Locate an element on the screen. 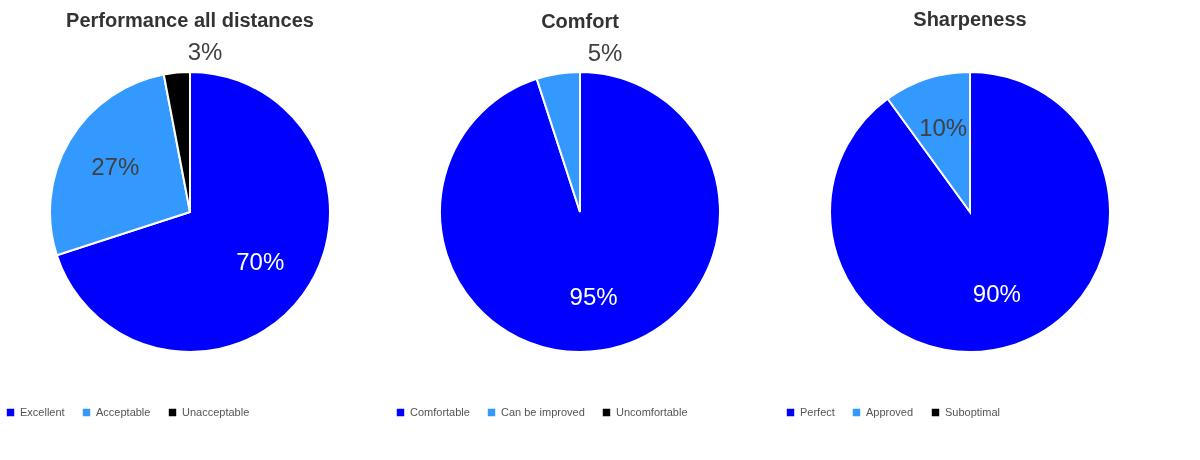  data-label: 95% is located at coordinates (593, 296).